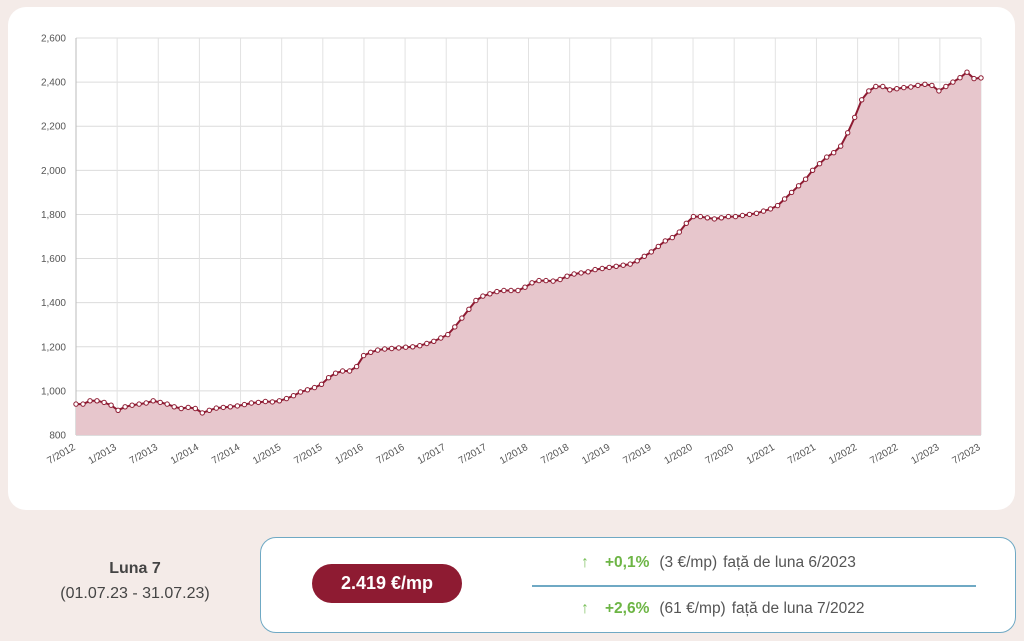 The width and height of the screenshot is (1024, 641). What do you see at coordinates (637, 454) in the screenshot?
I see `x-tick-label: 7/2019` at bounding box center [637, 454].